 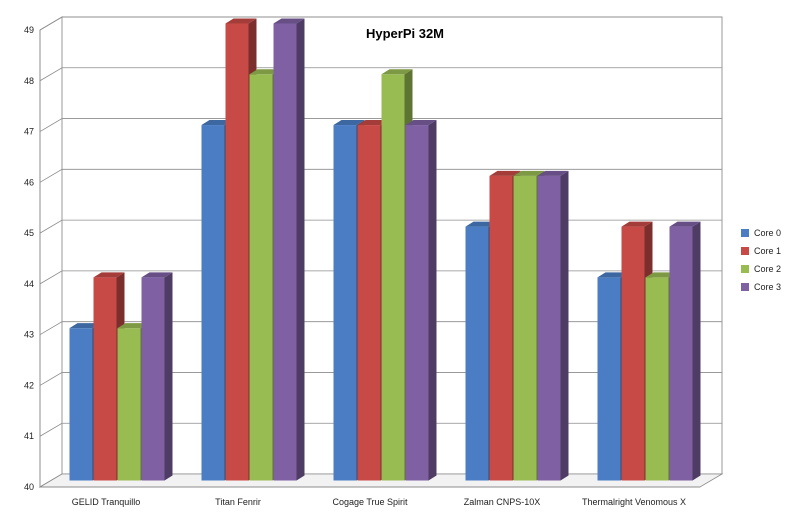 I want to click on y-tick-label: 49, so click(x=29, y=30).